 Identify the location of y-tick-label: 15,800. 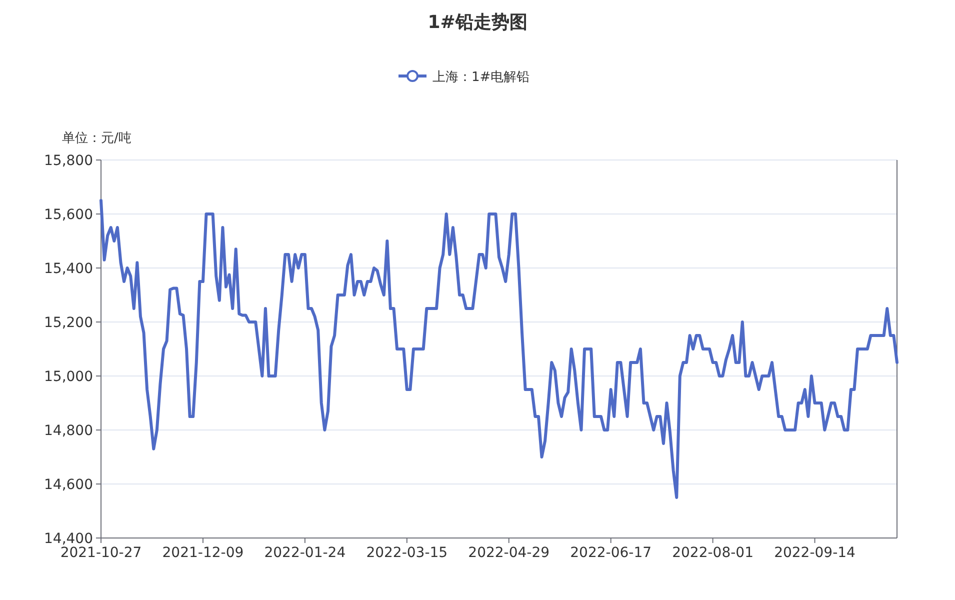
(68, 161).